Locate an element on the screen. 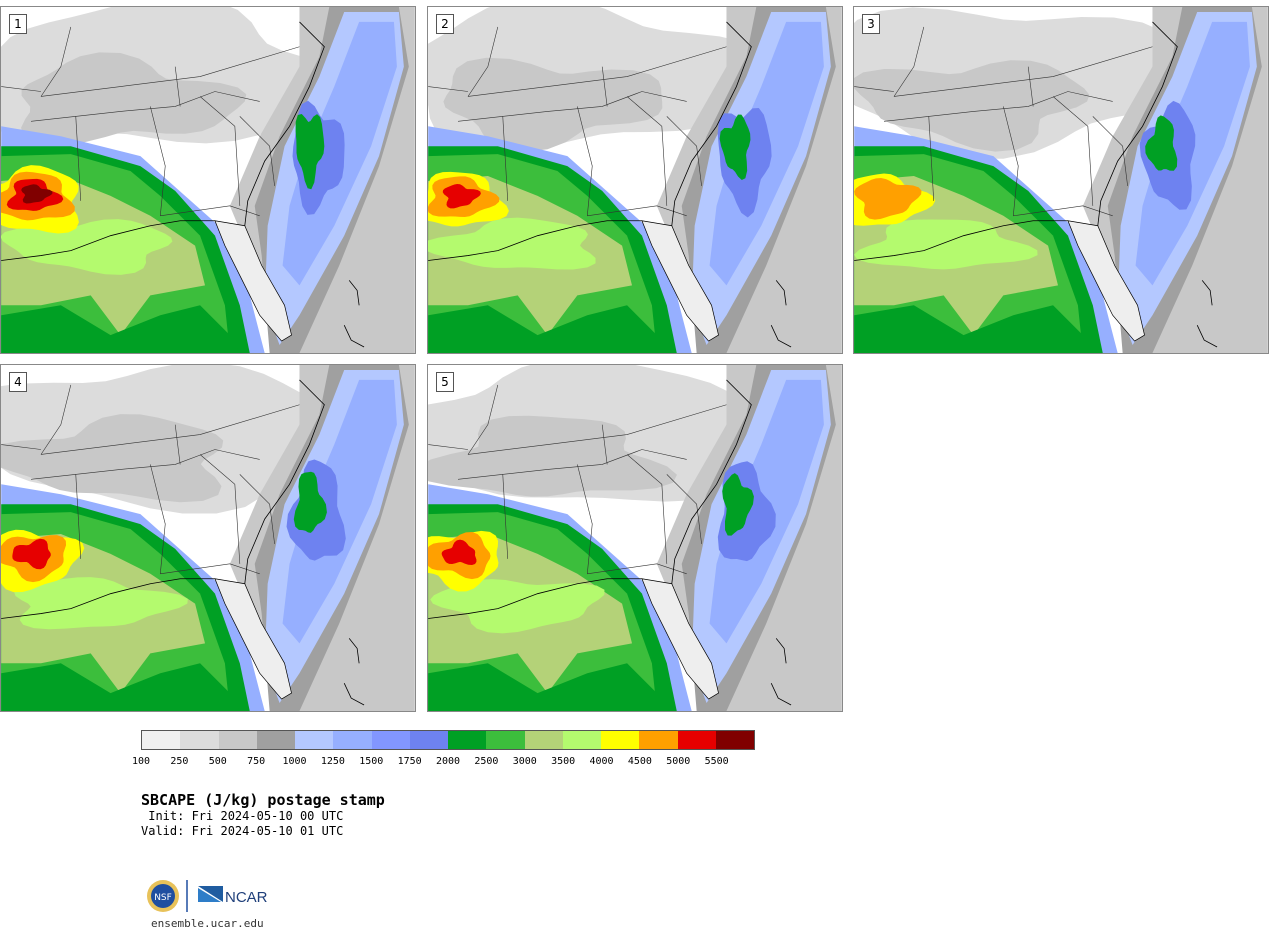  nsf-seal-icon: NSF is located at coordinates (163, 896).